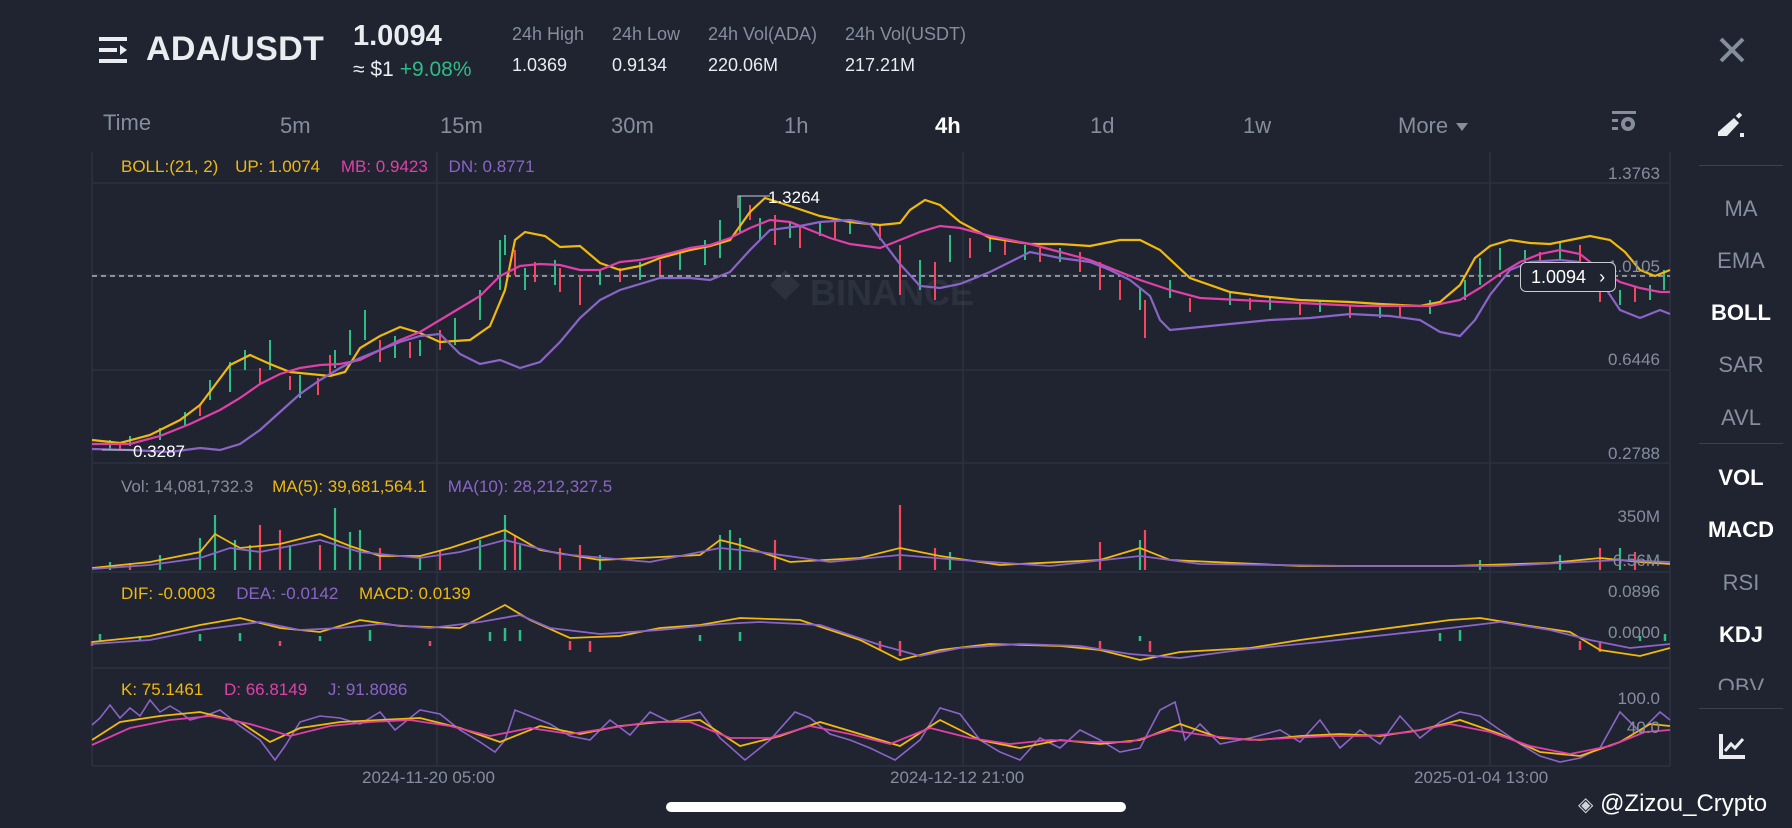 The width and height of the screenshot is (1792, 828). What do you see at coordinates (548, 34) in the screenshot?
I see `stat-label: 24h High` at bounding box center [548, 34].